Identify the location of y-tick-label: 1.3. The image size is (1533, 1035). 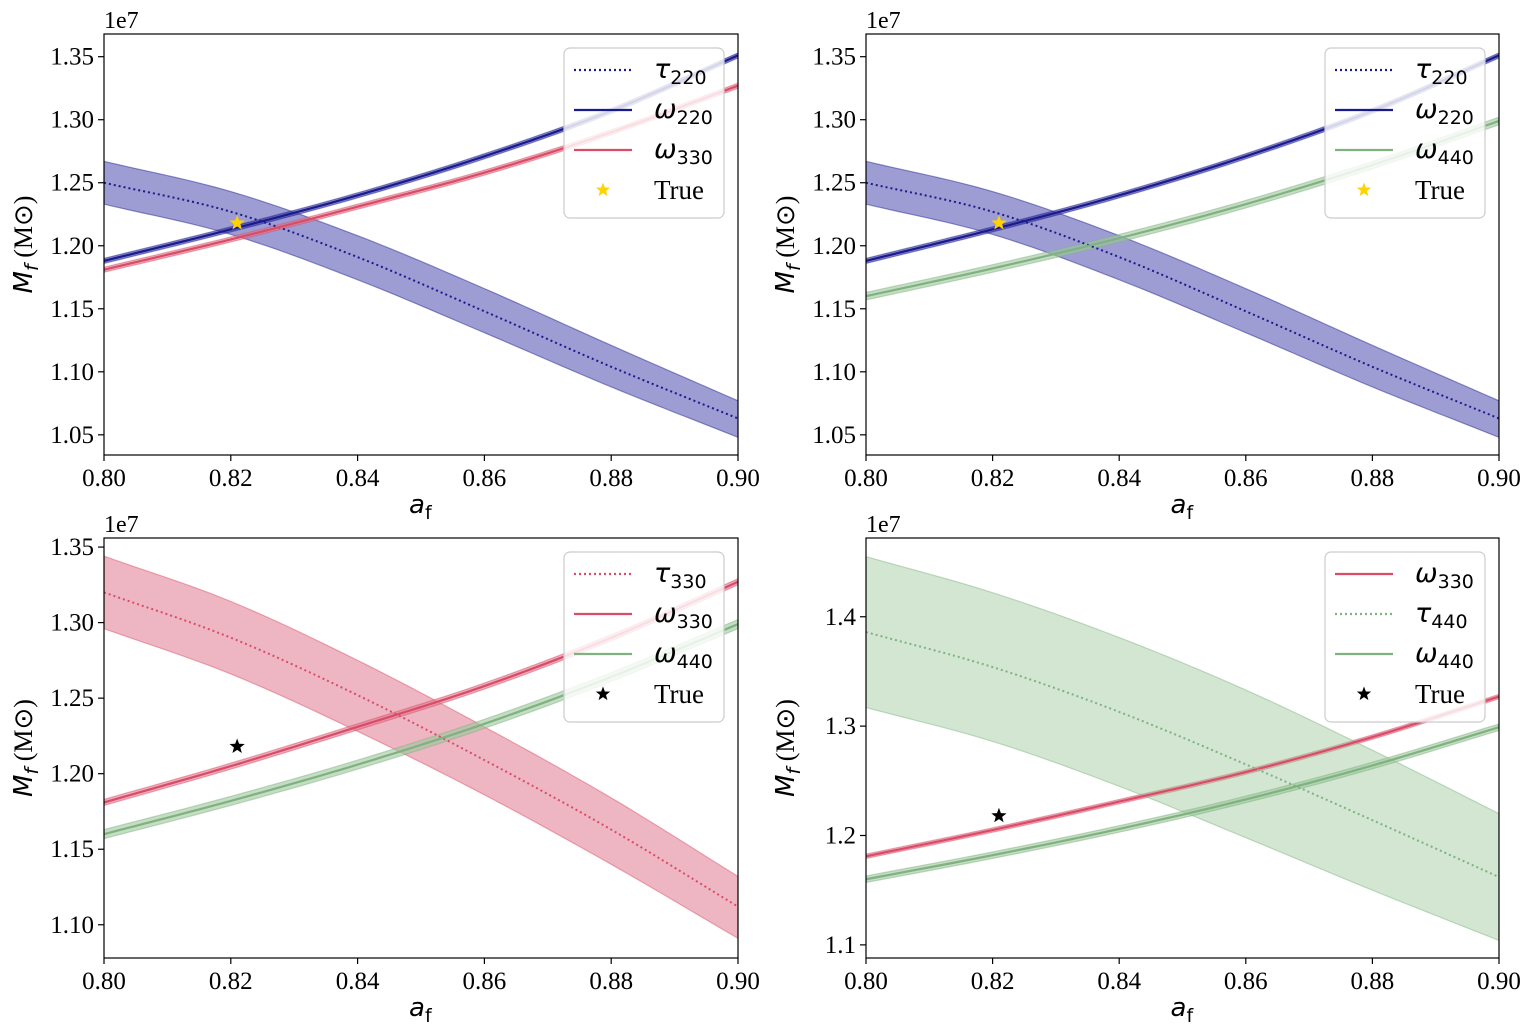
(840, 726).